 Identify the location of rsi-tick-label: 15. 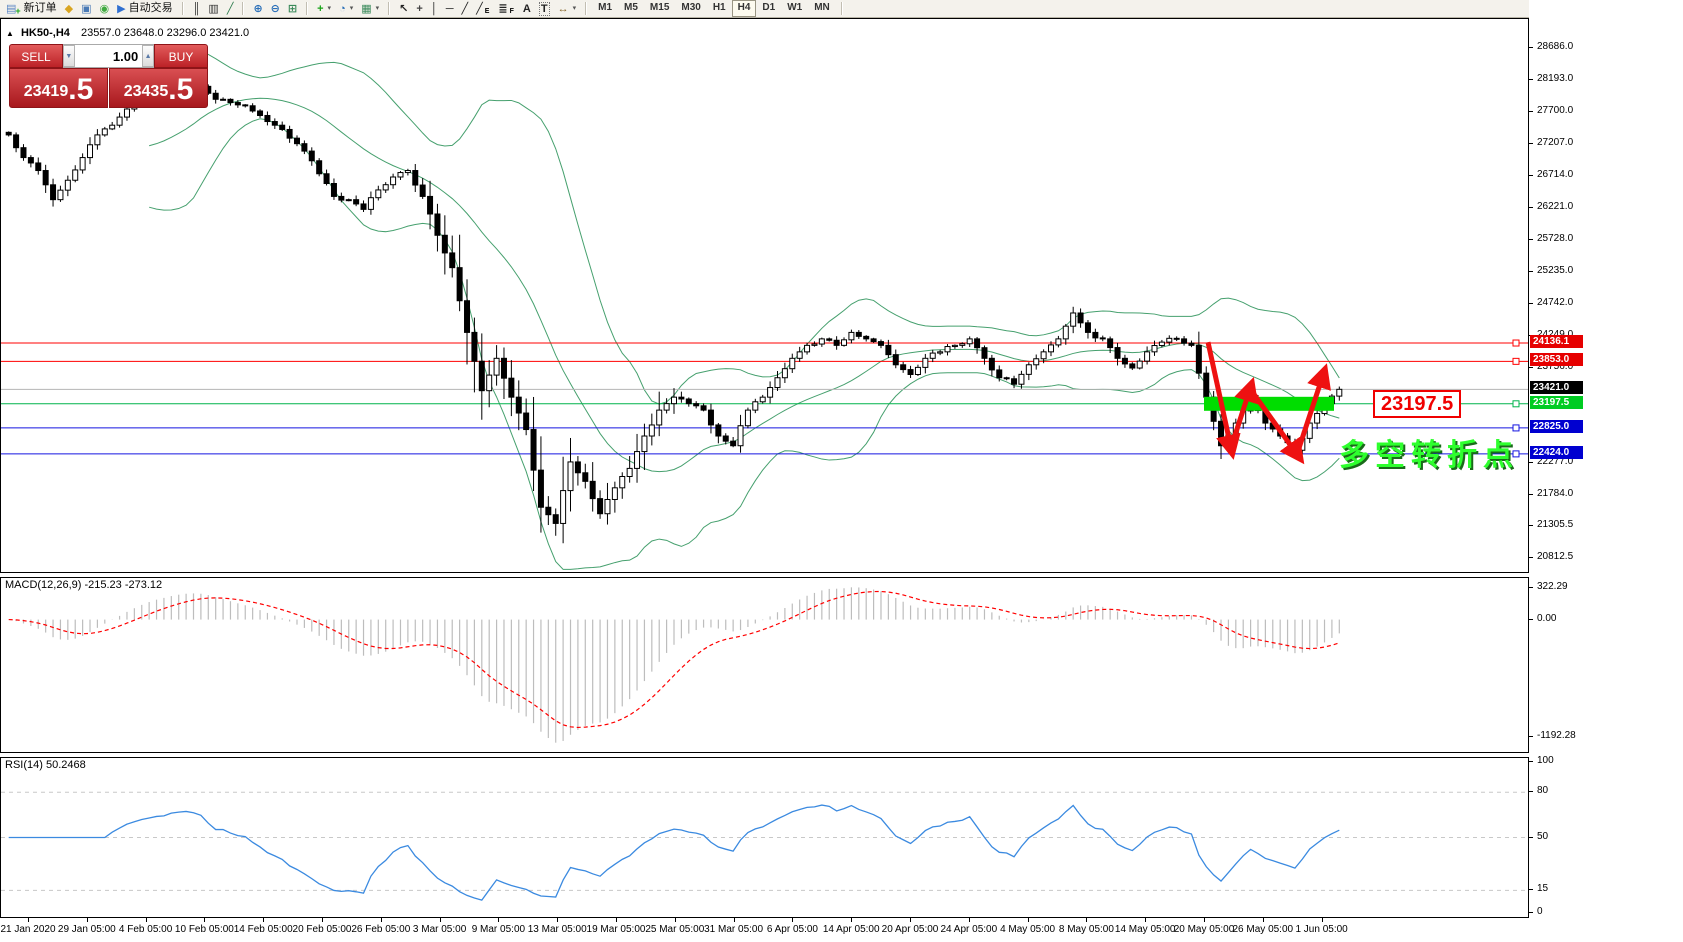
(1543, 889).